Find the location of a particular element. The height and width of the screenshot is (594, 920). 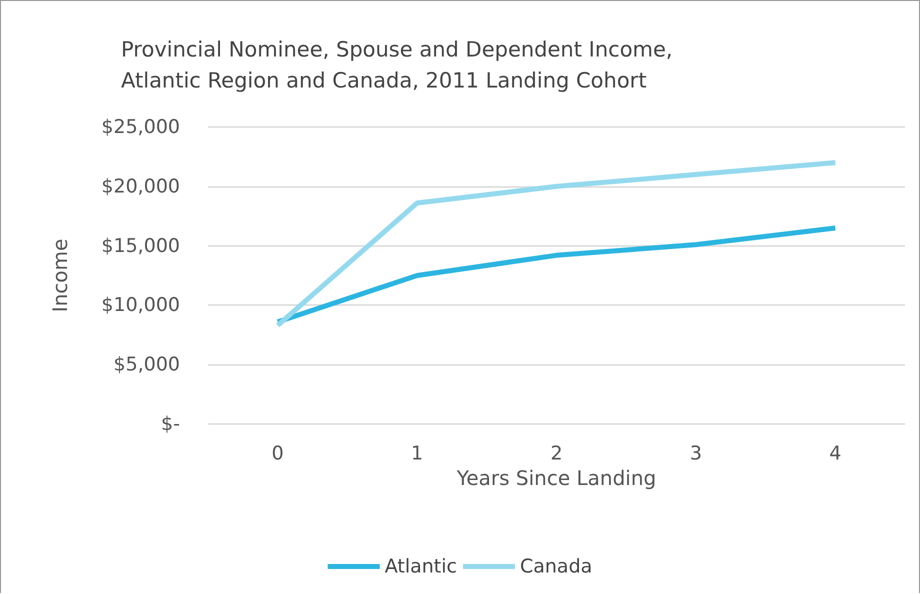

chart-title: Provincial Nominee, Spouse and Dependent Income, Atlantic Region and Canada, 2011 Landing Cohort is located at coordinates (397, 65).